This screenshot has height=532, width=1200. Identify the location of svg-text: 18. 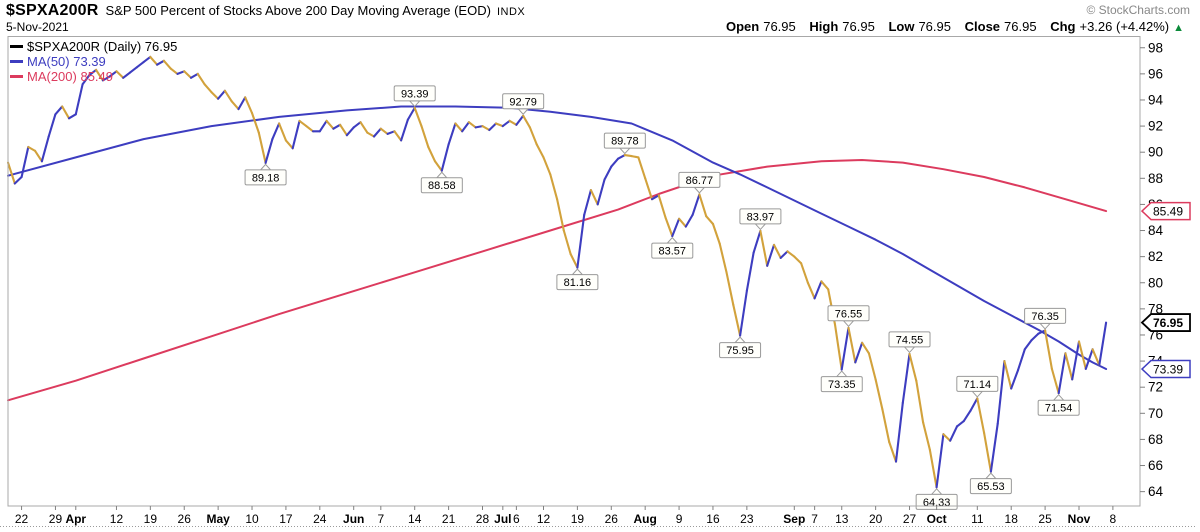
(1012, 519).